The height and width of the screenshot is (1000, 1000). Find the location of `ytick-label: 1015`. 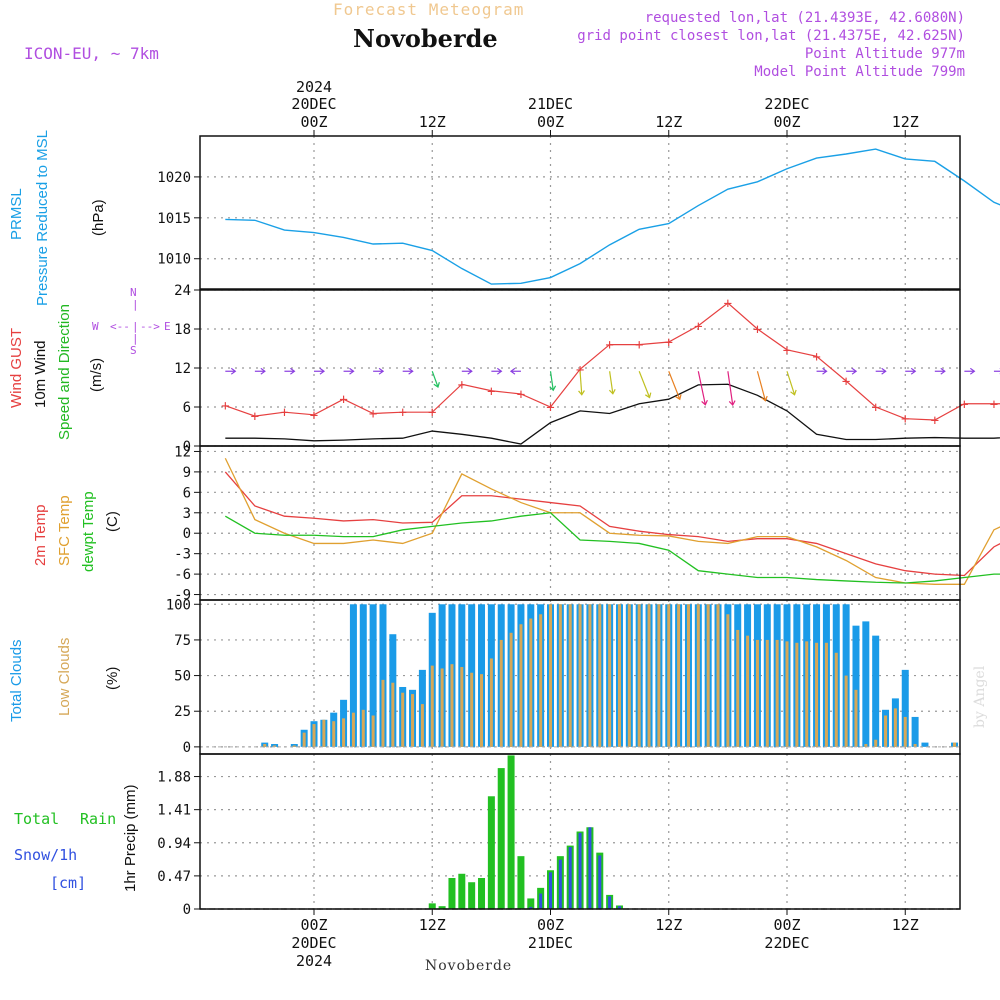

ytick-label: 1015 is located at coordinates (174, 219).